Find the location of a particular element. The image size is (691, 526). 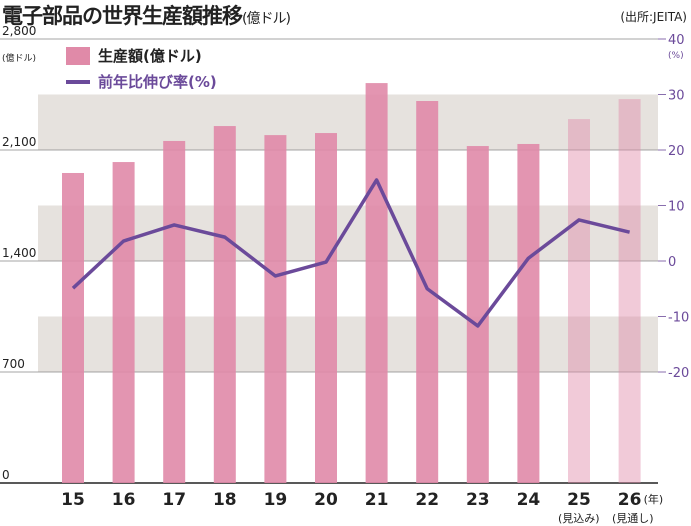

x-tick-label: 25 is located at coordinates (579, 500).